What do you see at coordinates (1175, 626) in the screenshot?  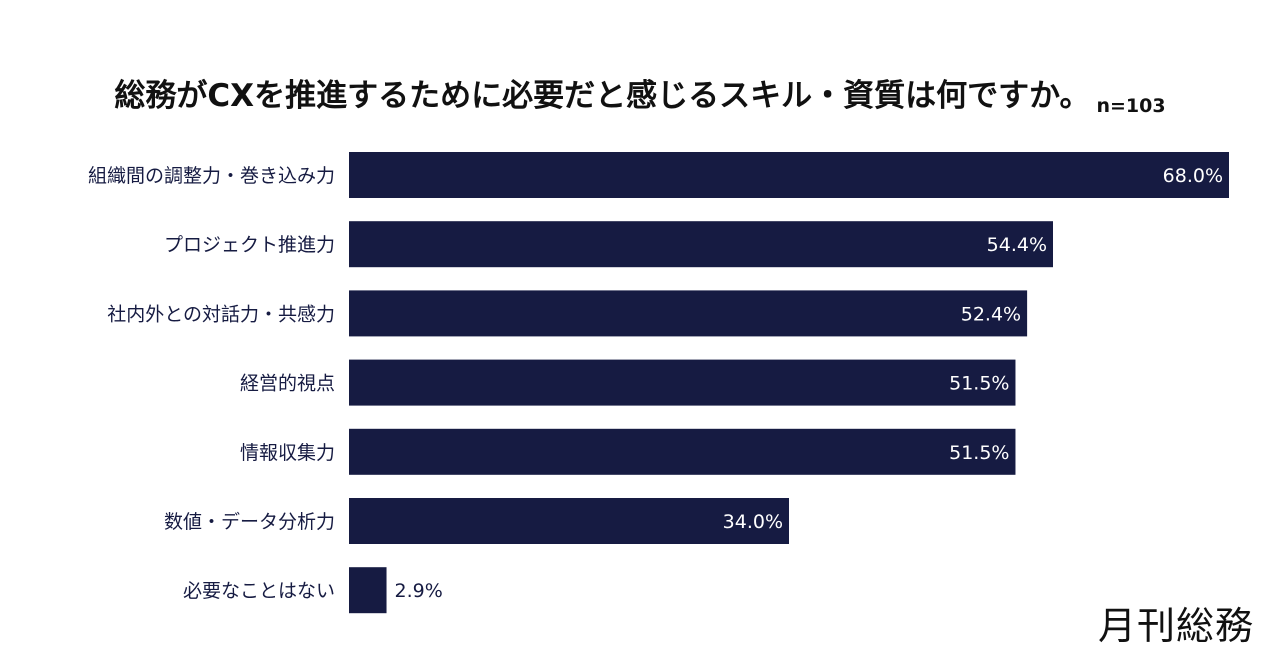 I see `brand-logo: 月刊総務` at bounding box center [1175, 626].